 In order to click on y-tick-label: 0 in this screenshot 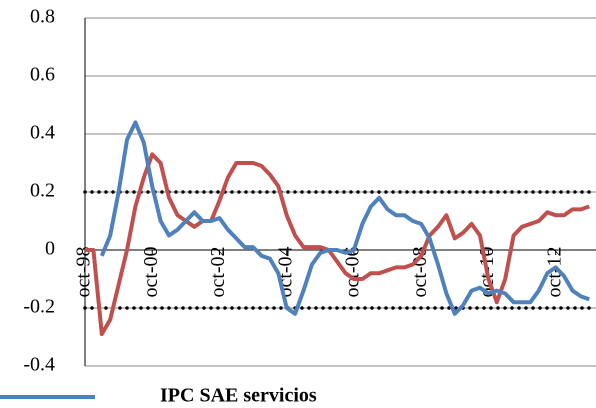, I will do `click(50, 249)`.